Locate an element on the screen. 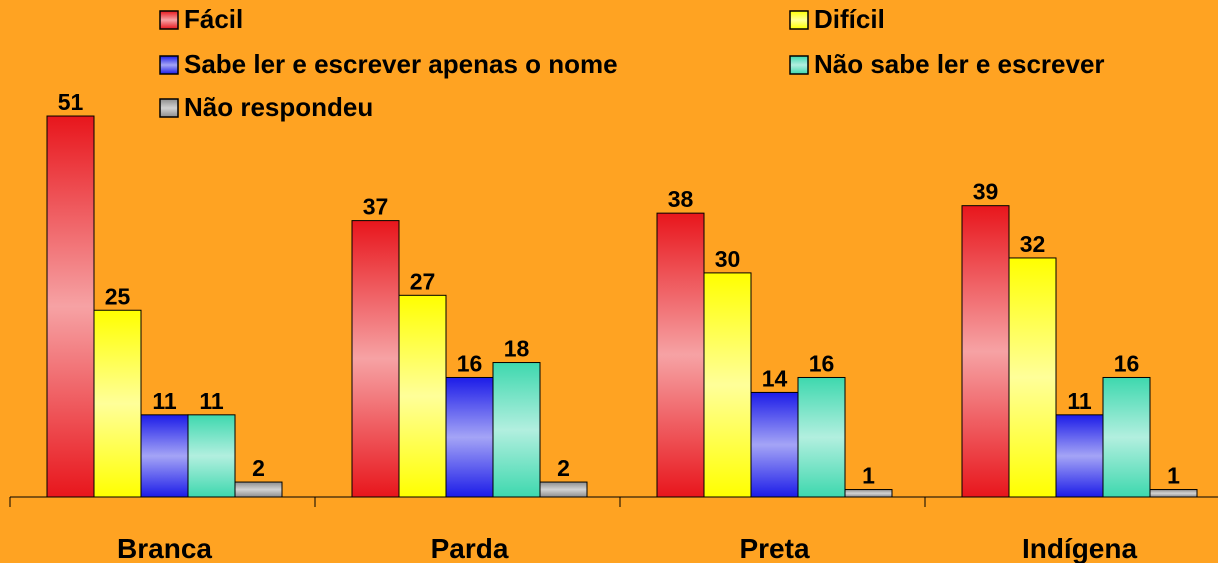 Image resolution: width=1218 pixels, height=563 pixels. value-label: 51 is located at coordinates (71, 102).